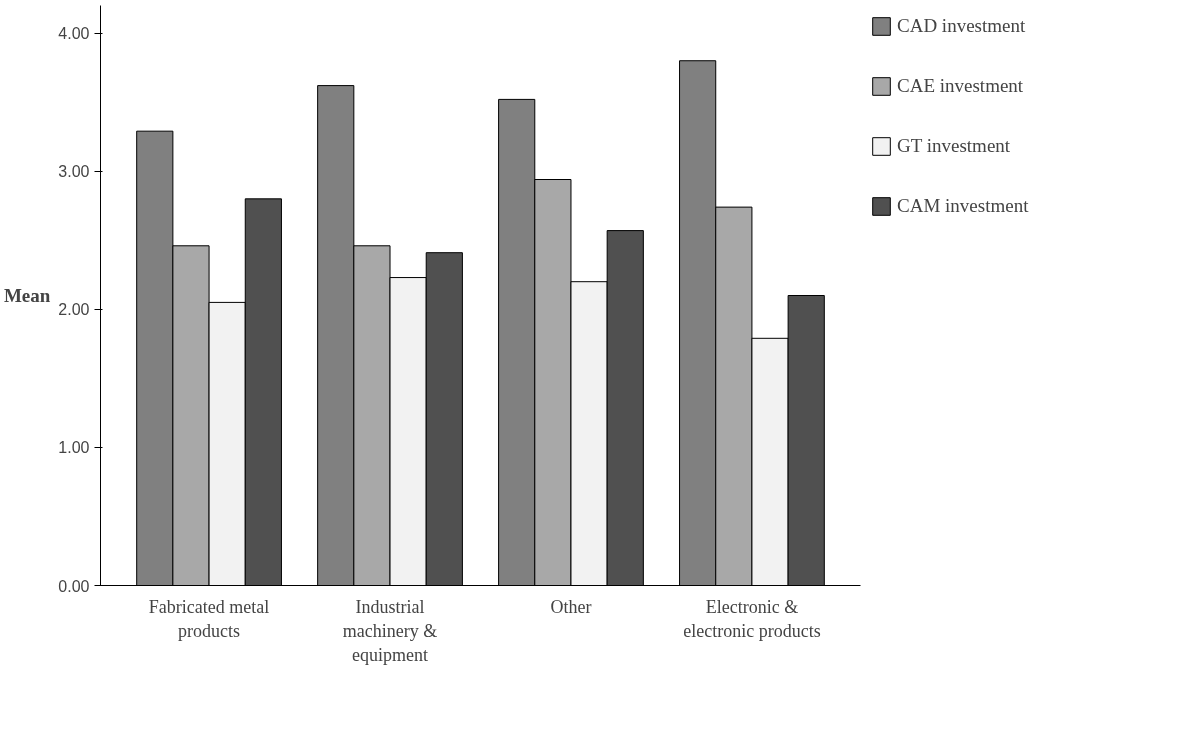 This screenshot has width=1187, height=735. I want to click on legend-label: GT investment, so click(954, 146).